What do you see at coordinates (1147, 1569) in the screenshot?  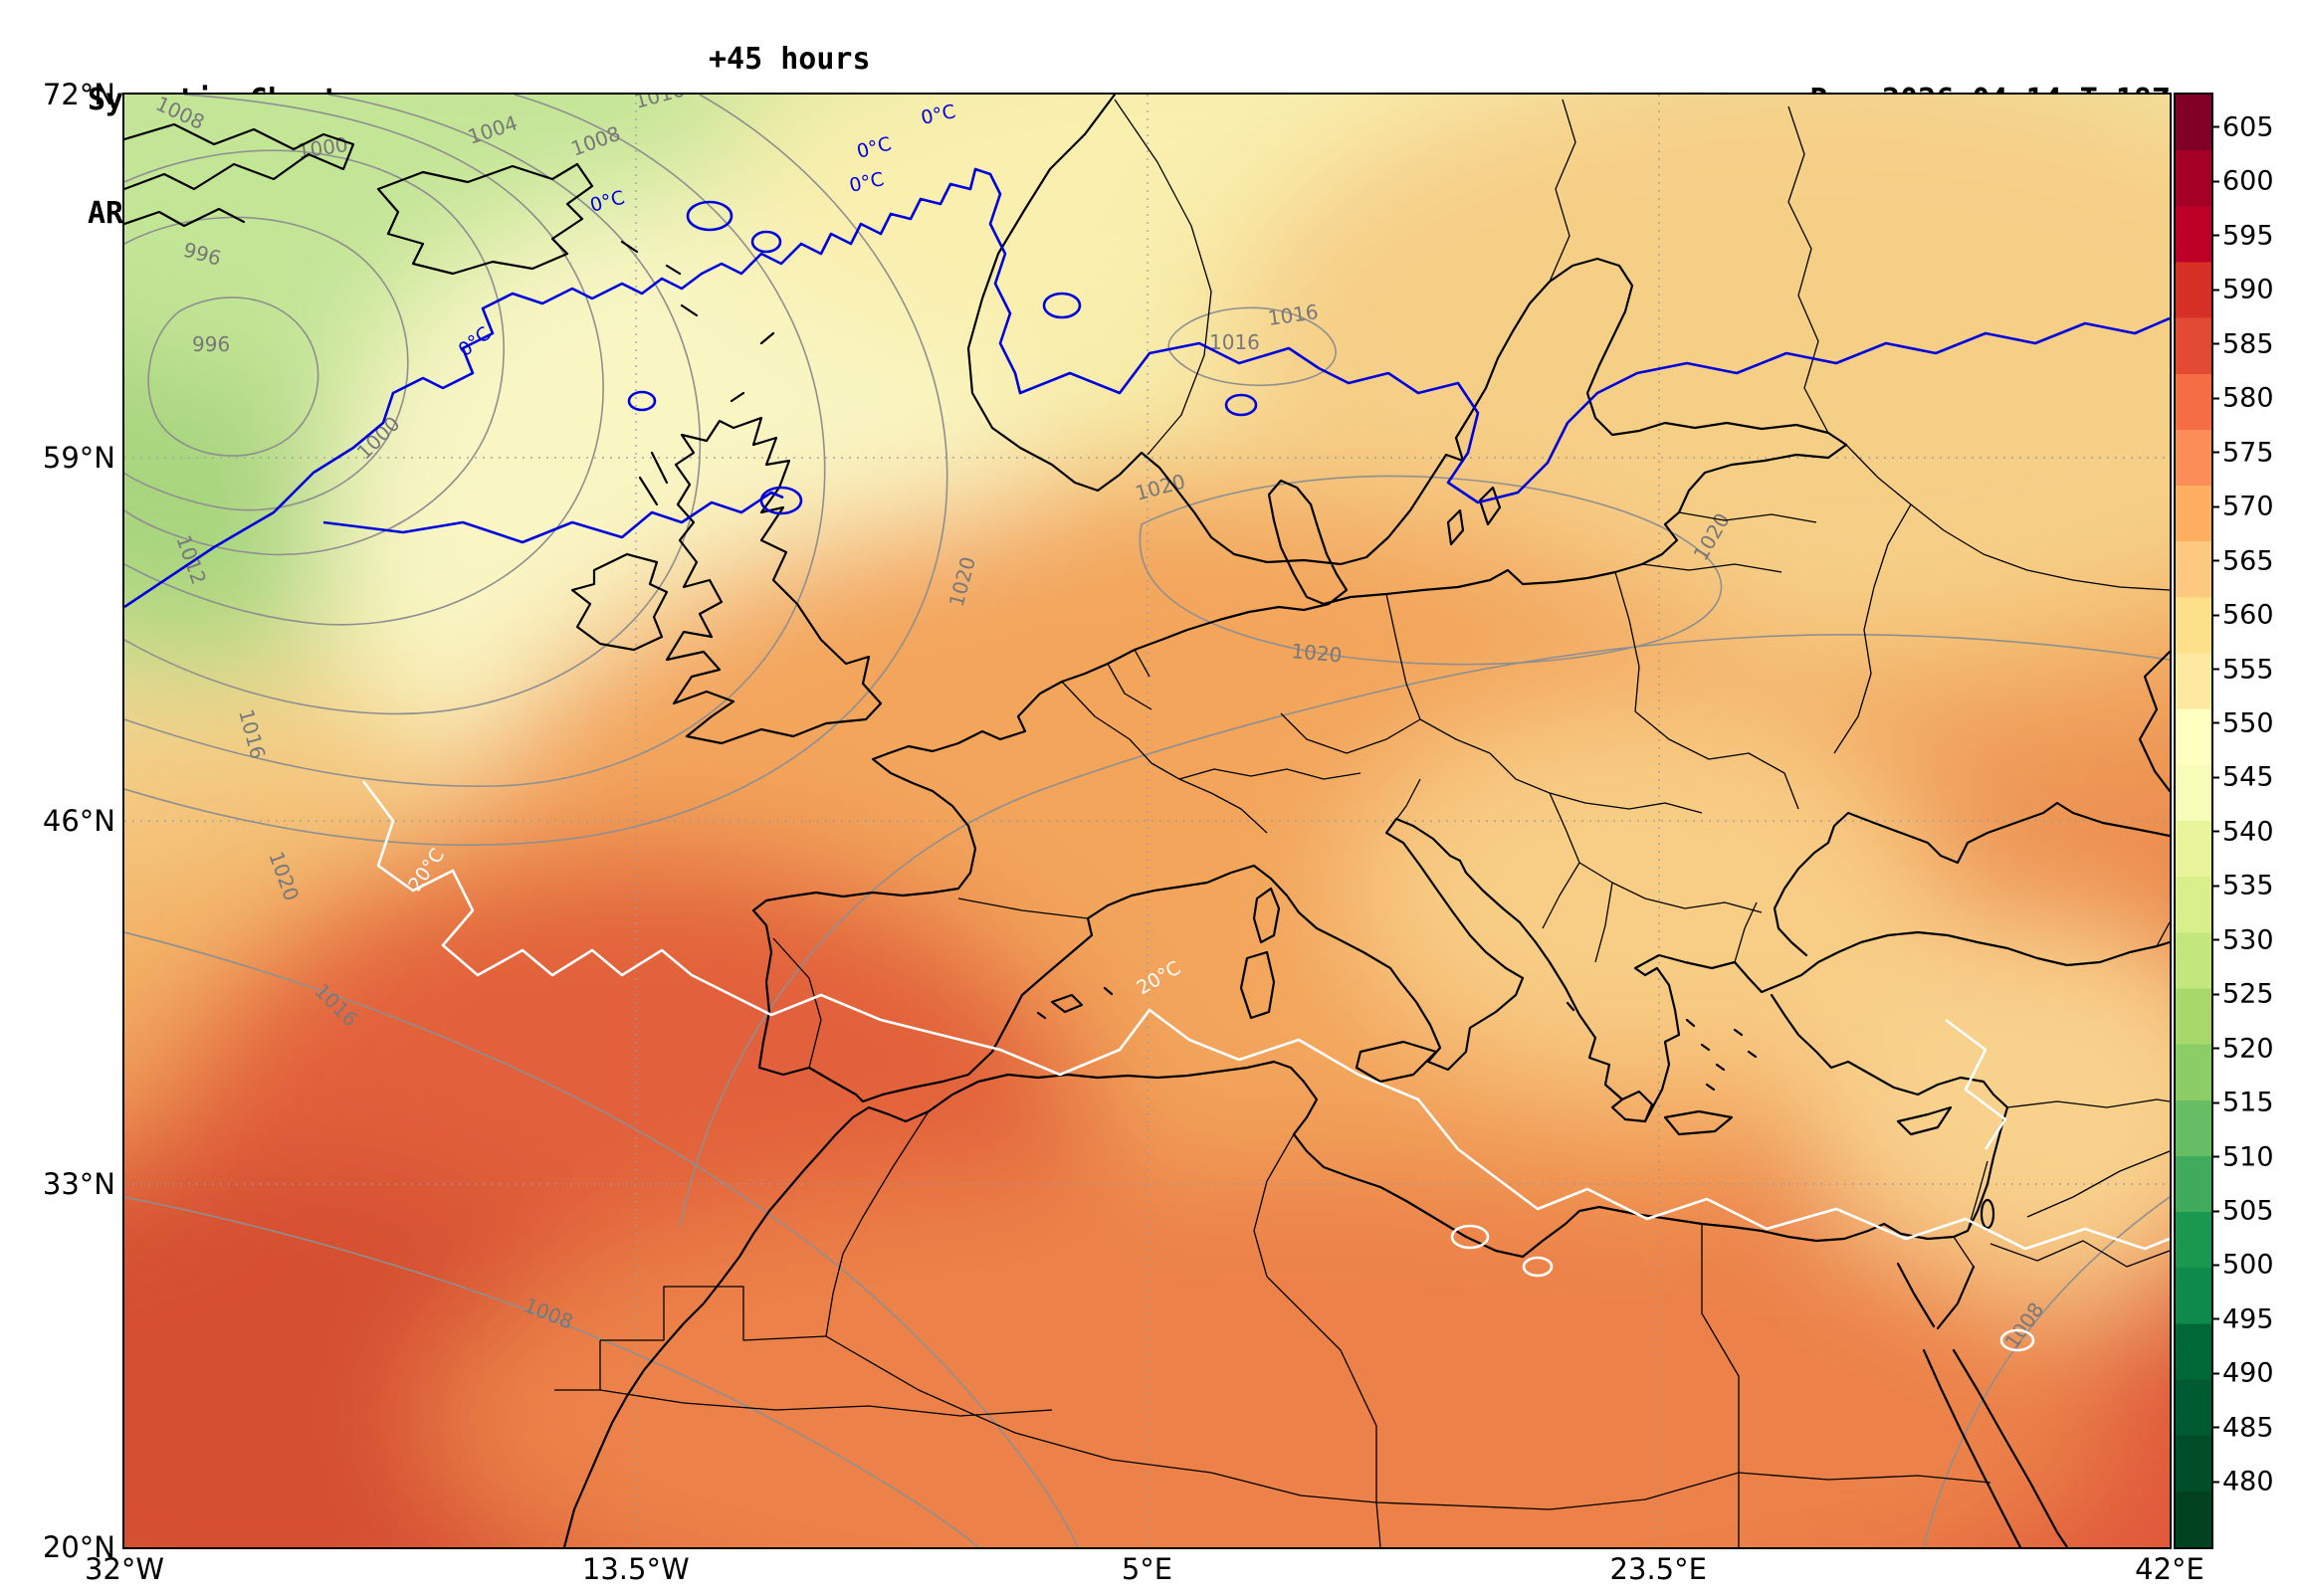 I see `x-tick-label: 5°E` at bounding box center [1147, 1569].